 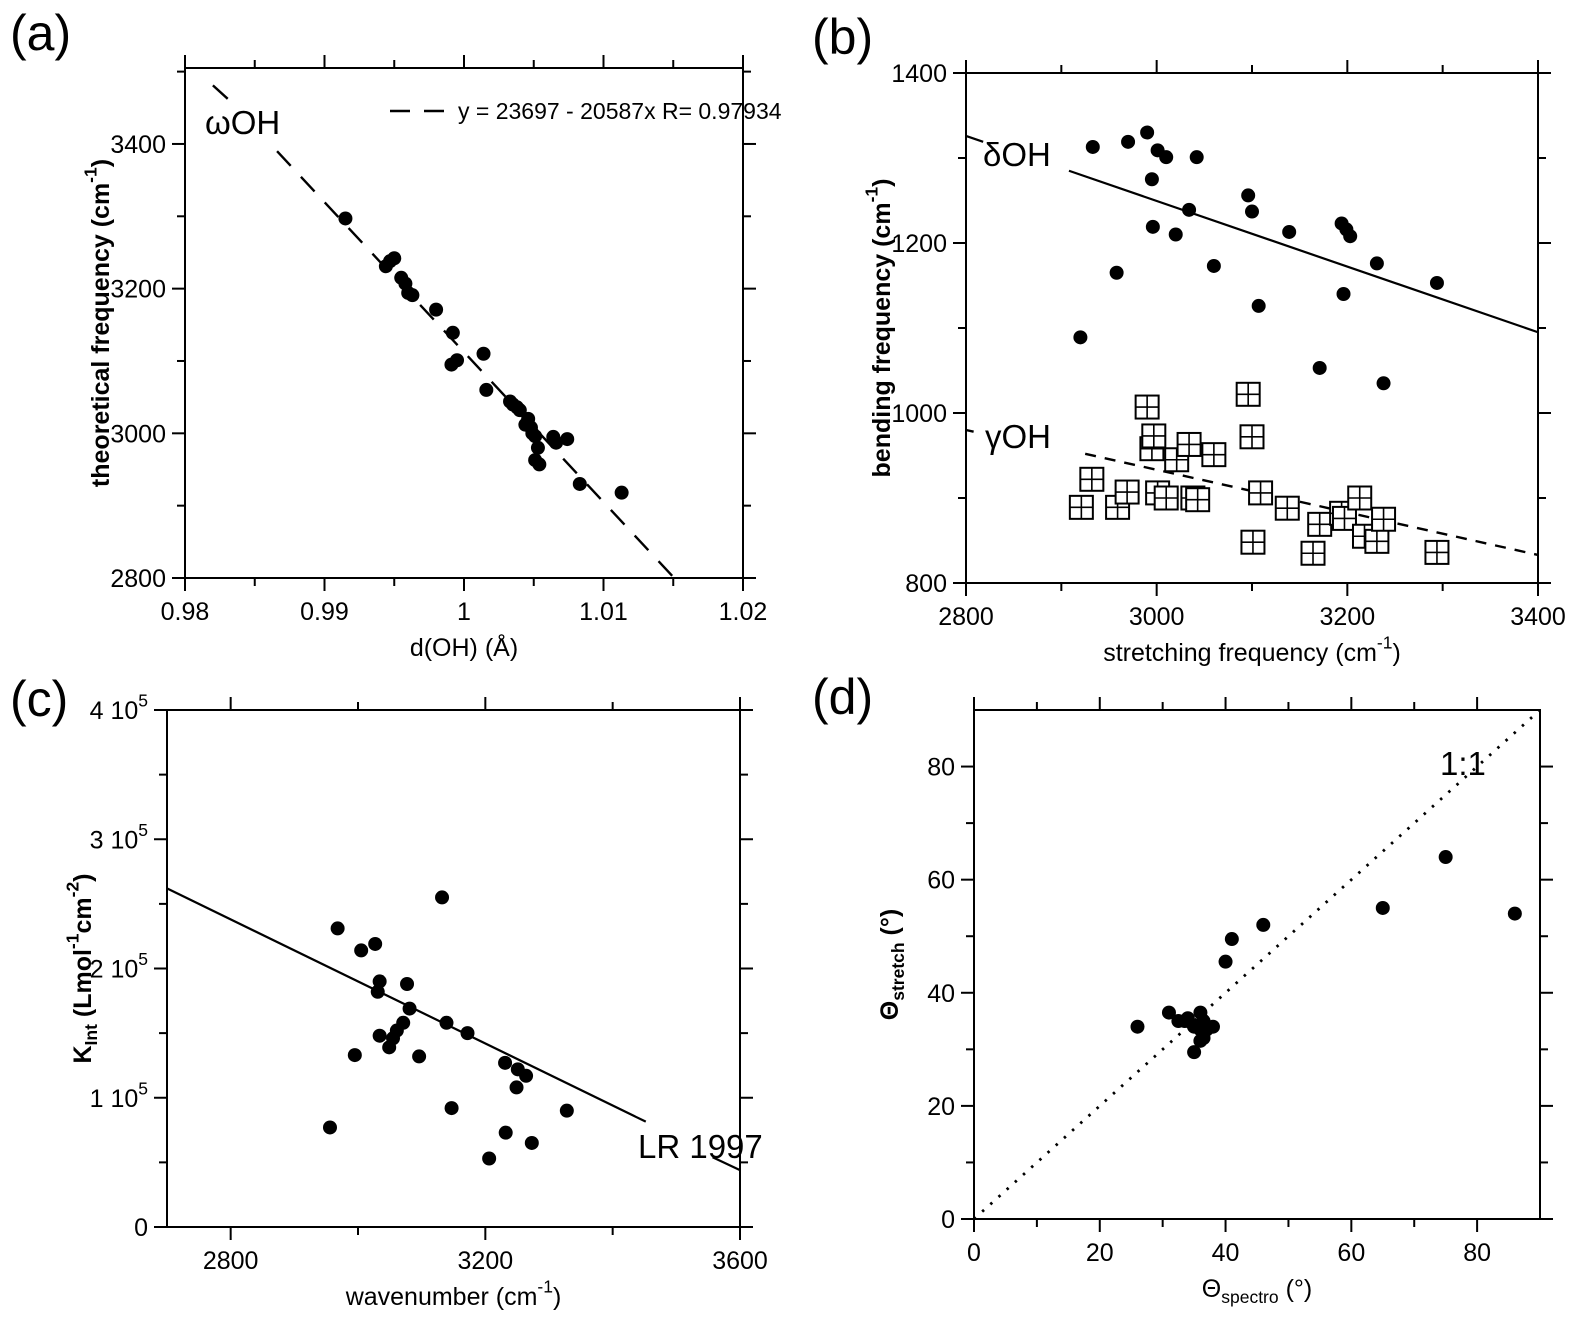 What do you see at coordinates (98, 323) in the screenshot?
I see `panel-a-y-axis-title: theoretical frequency (cm-1)` at bounding box center [98, 323].